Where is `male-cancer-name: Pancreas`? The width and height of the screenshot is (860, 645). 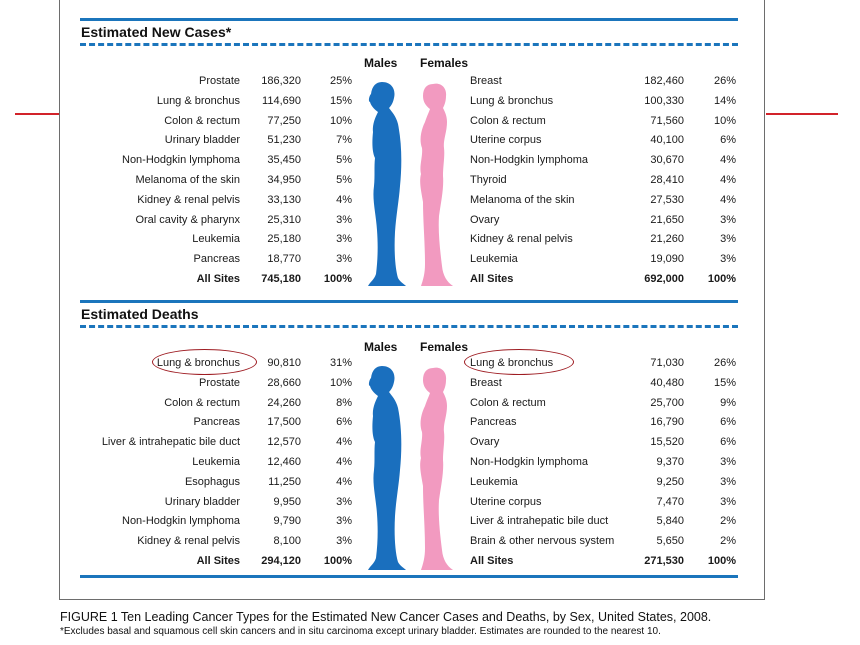 male-cancer-name: Pancreas is located at coordinates (216, 422).